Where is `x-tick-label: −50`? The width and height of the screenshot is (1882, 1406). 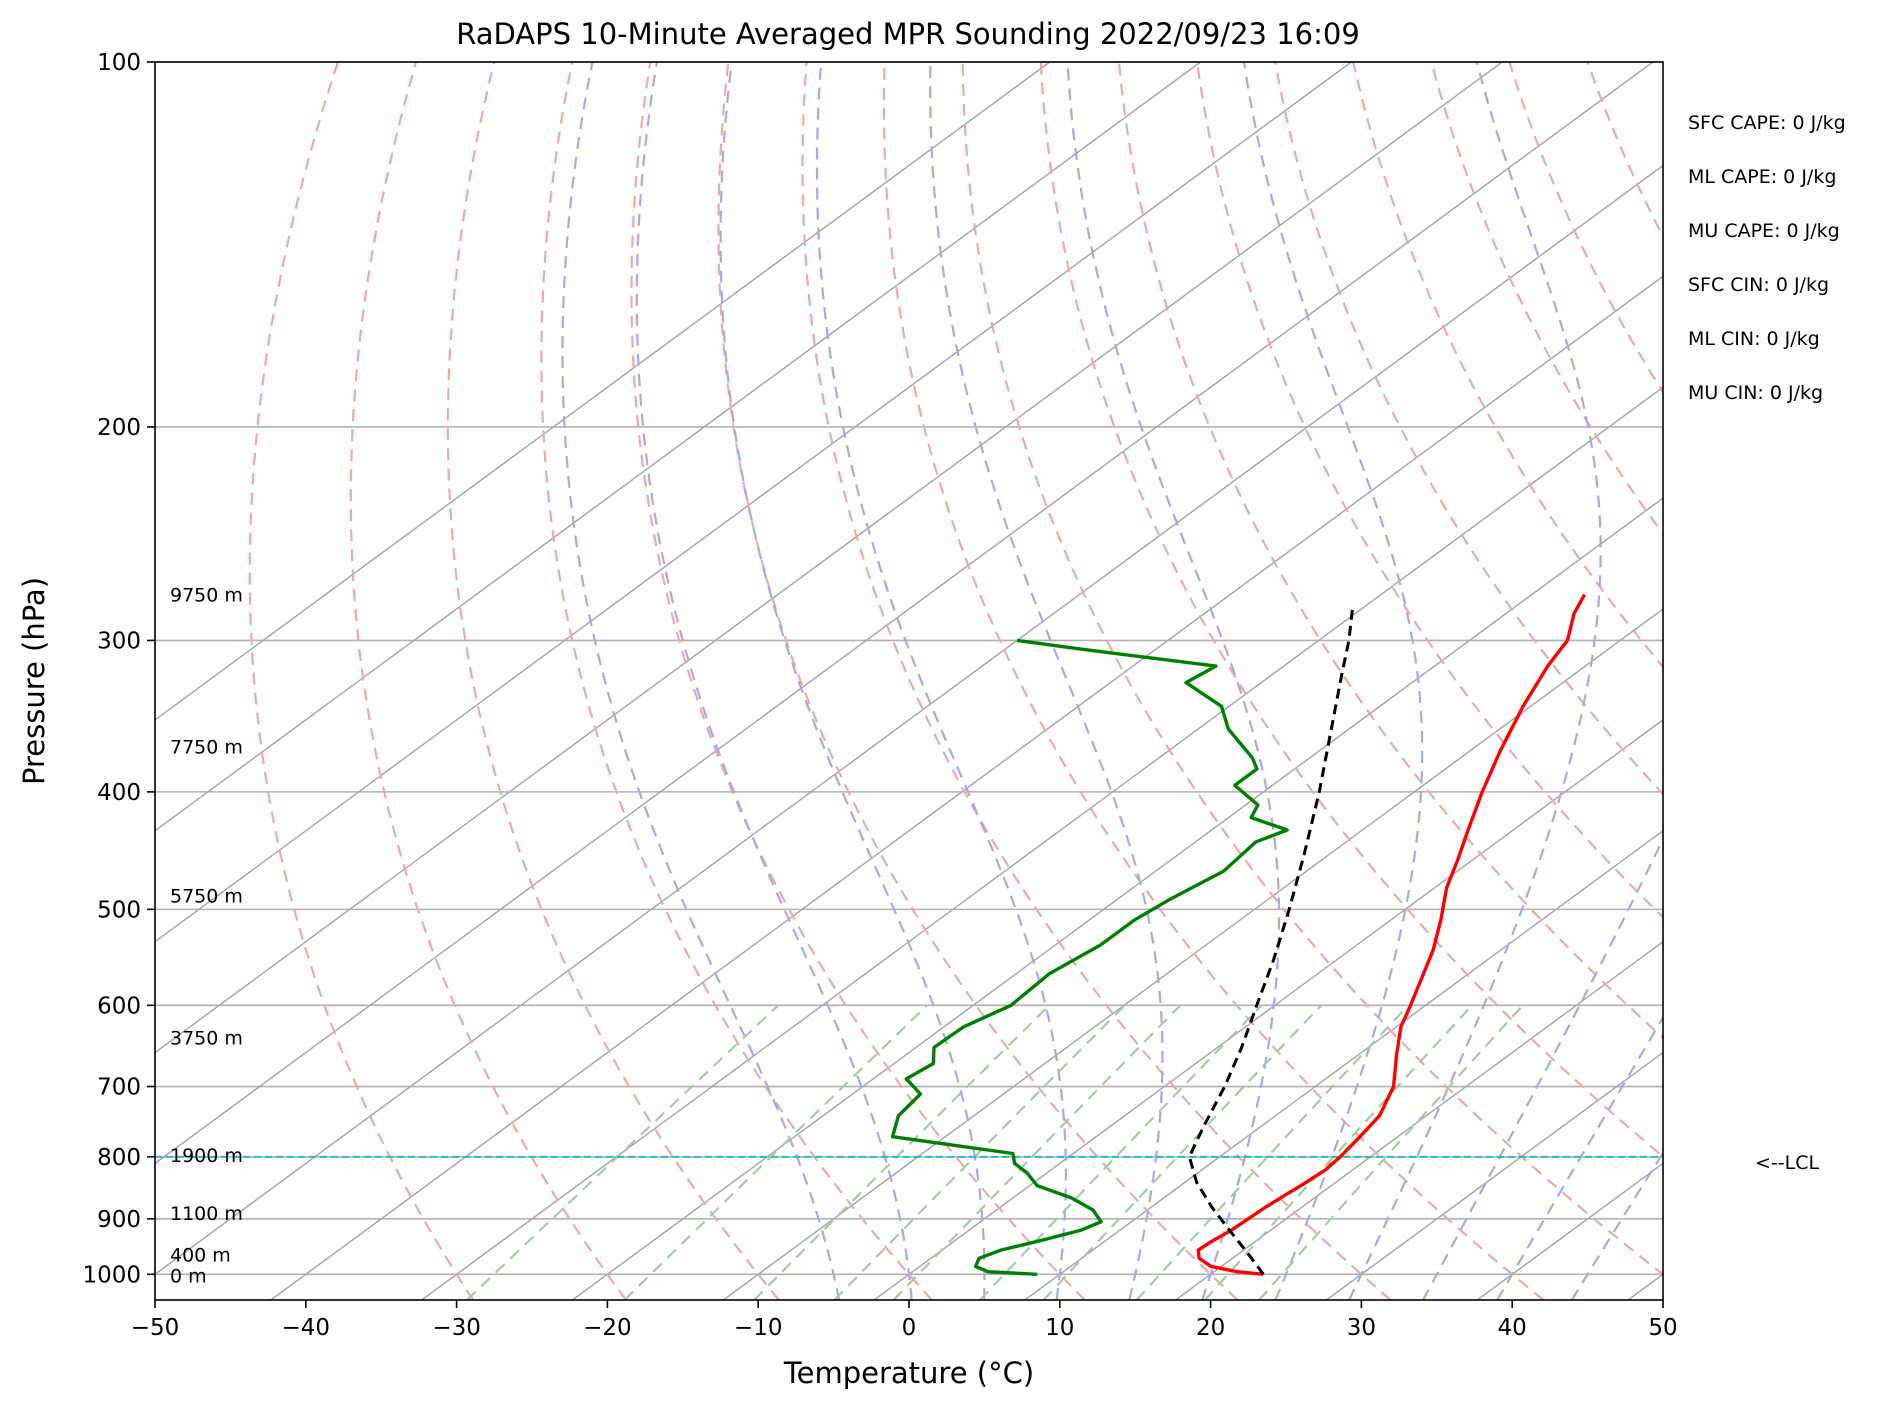 x-tick-label: −50 is located at coordinates (155, 1328).